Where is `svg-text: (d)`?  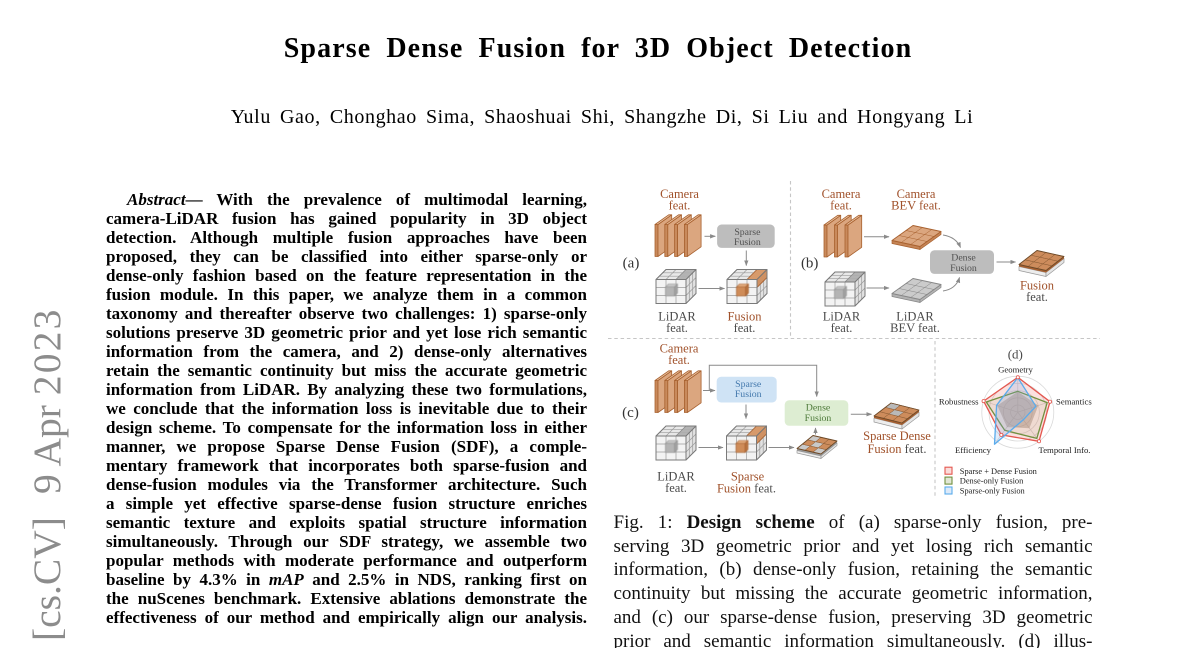
svg-text: (d) is located at coordinates (1015, 354).